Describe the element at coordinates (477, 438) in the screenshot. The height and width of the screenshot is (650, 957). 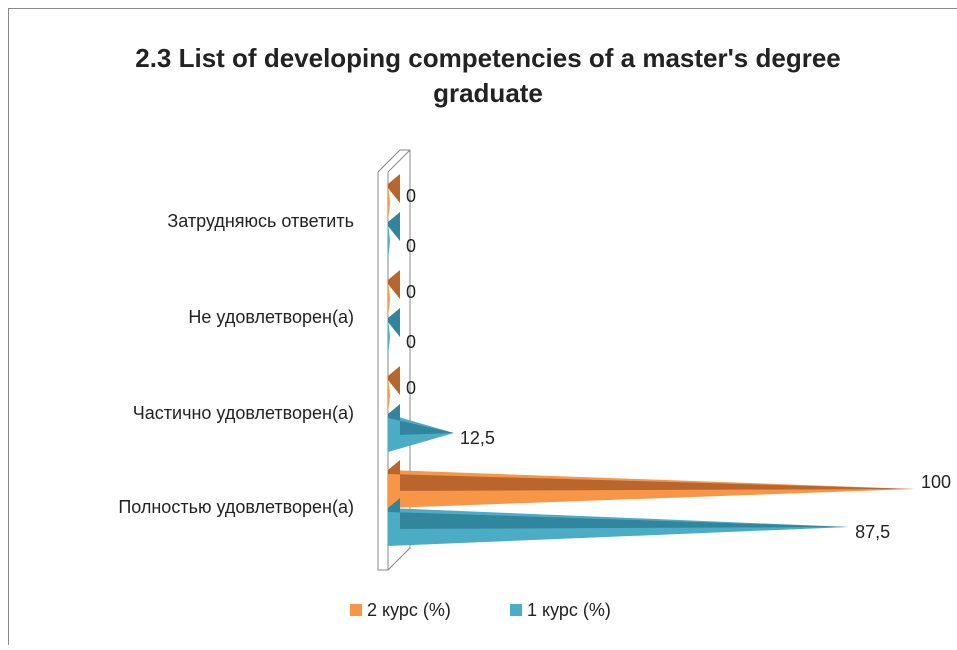
I see `value-label: 12,5` at that location.